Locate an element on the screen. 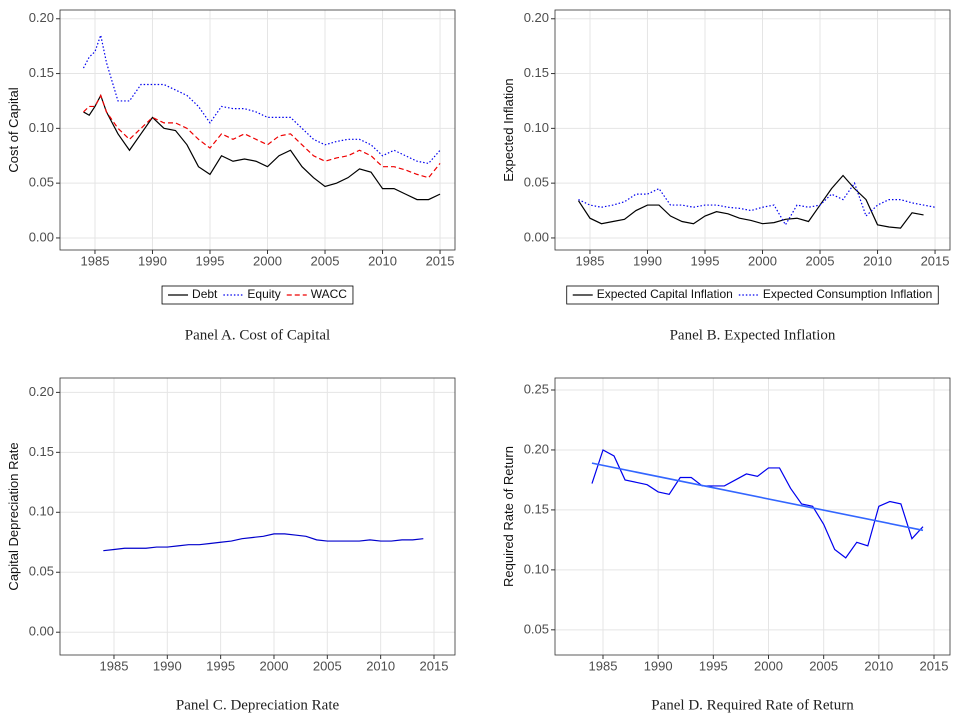 This screenshot has height=716, width=966. y-axis-label: Cost of Capital is located at coordinates (13, 129).